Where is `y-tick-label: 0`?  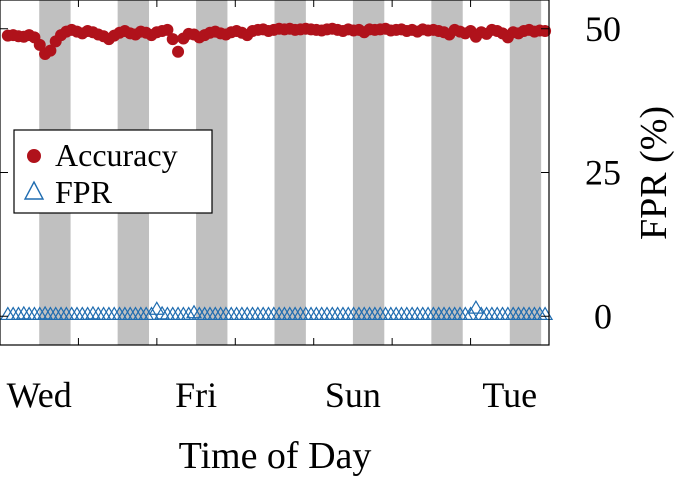
y-tick-label: 0 is located at coordinates (603, 316).